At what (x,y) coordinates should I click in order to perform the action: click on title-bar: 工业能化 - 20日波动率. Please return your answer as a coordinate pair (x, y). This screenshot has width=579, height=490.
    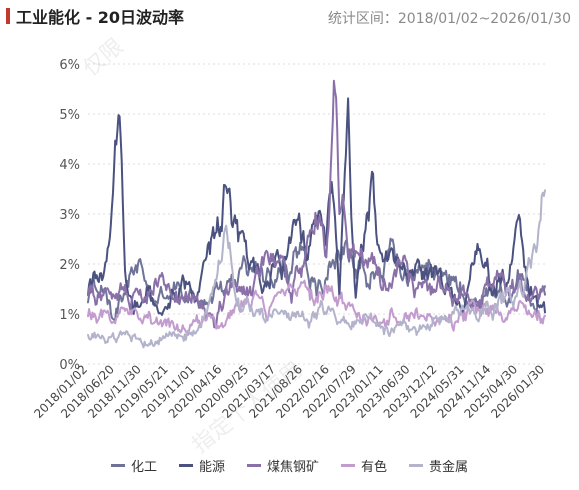
    Looking at the image, I should click on (95, 16).